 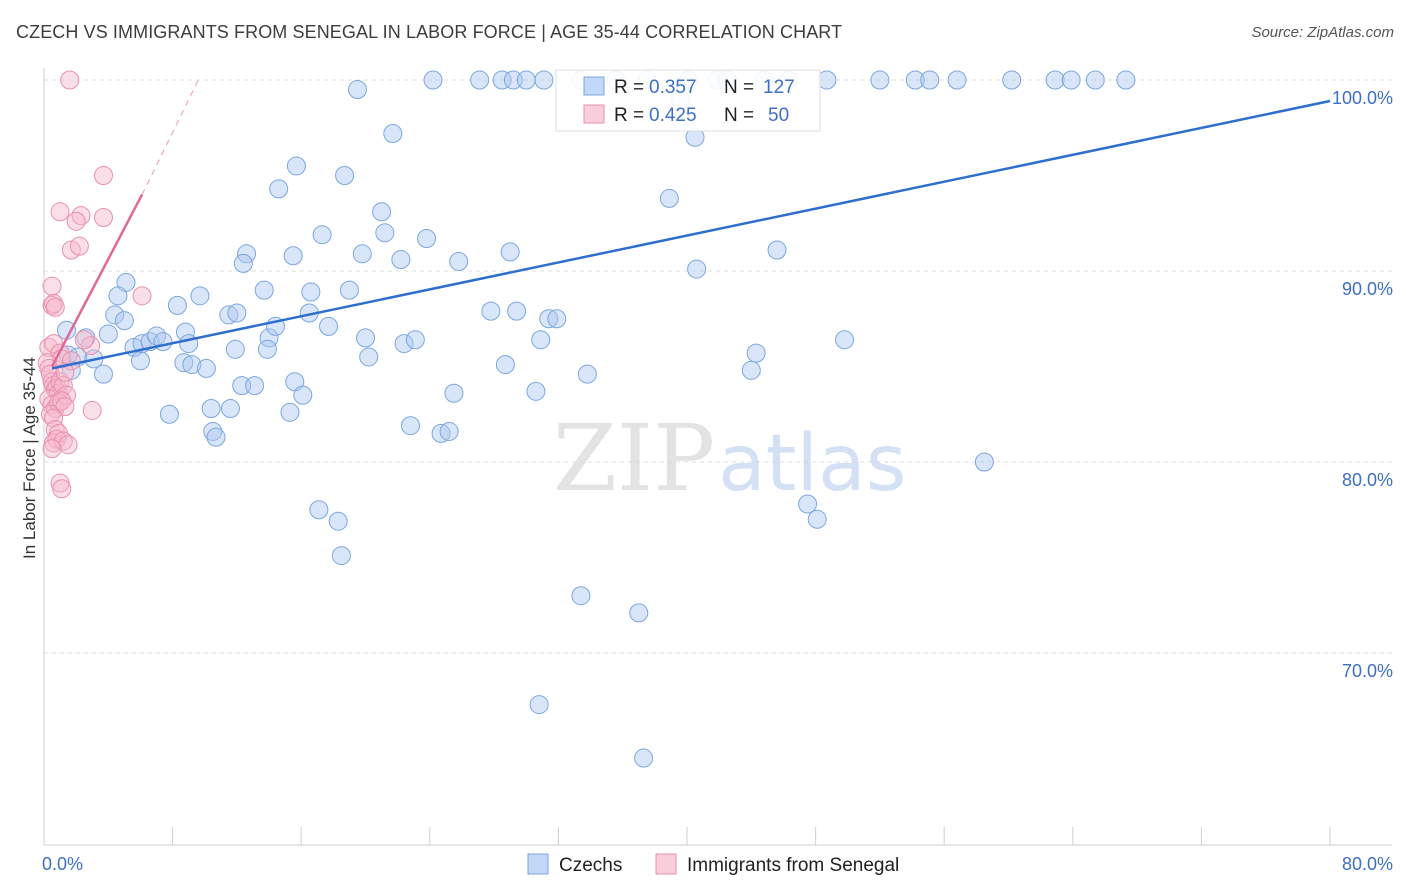 What do you see at coordinates (778, 115) in the screenshot?
I see `legend-n-value: 50` at bounding box center [778, 115].